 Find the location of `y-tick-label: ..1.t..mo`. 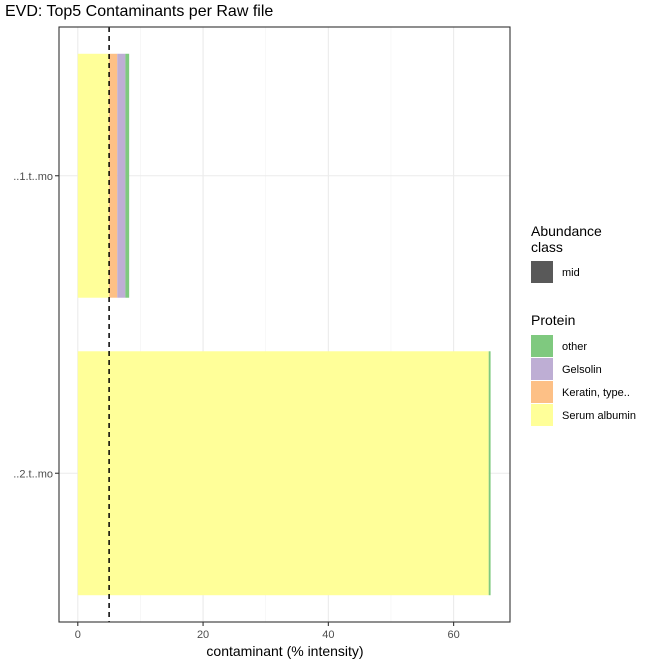

y-tick-label: ..1.t..mo is located at coordinates (33, 177).